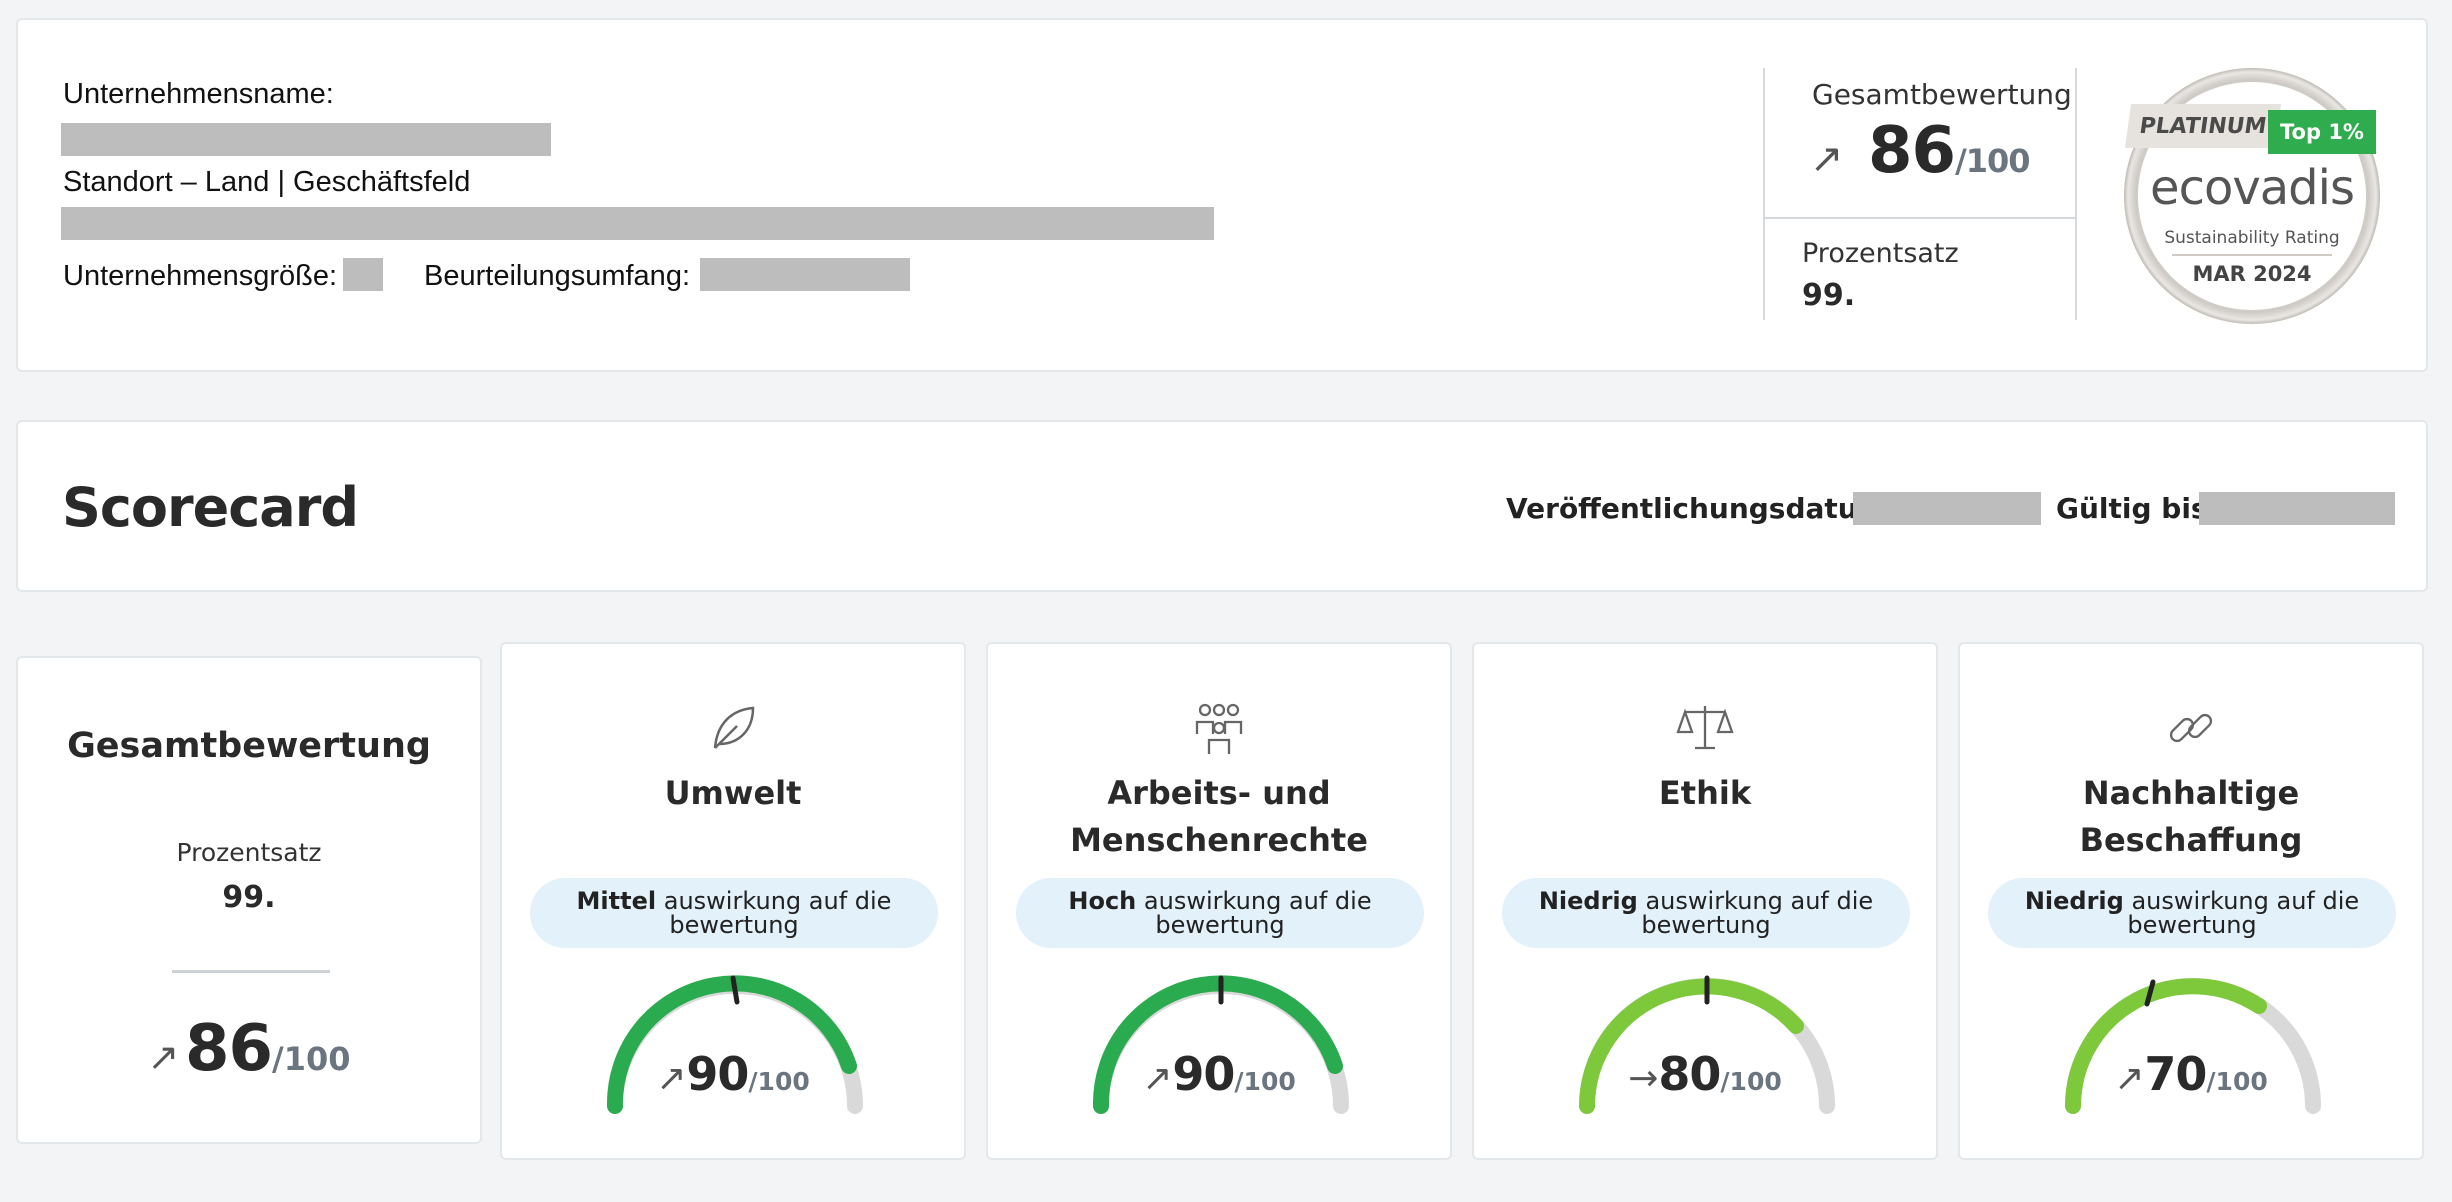 The height and width of the screenshot is (1202, 2452). I want to click on theme-title: Umwelt, so click(733, 793).